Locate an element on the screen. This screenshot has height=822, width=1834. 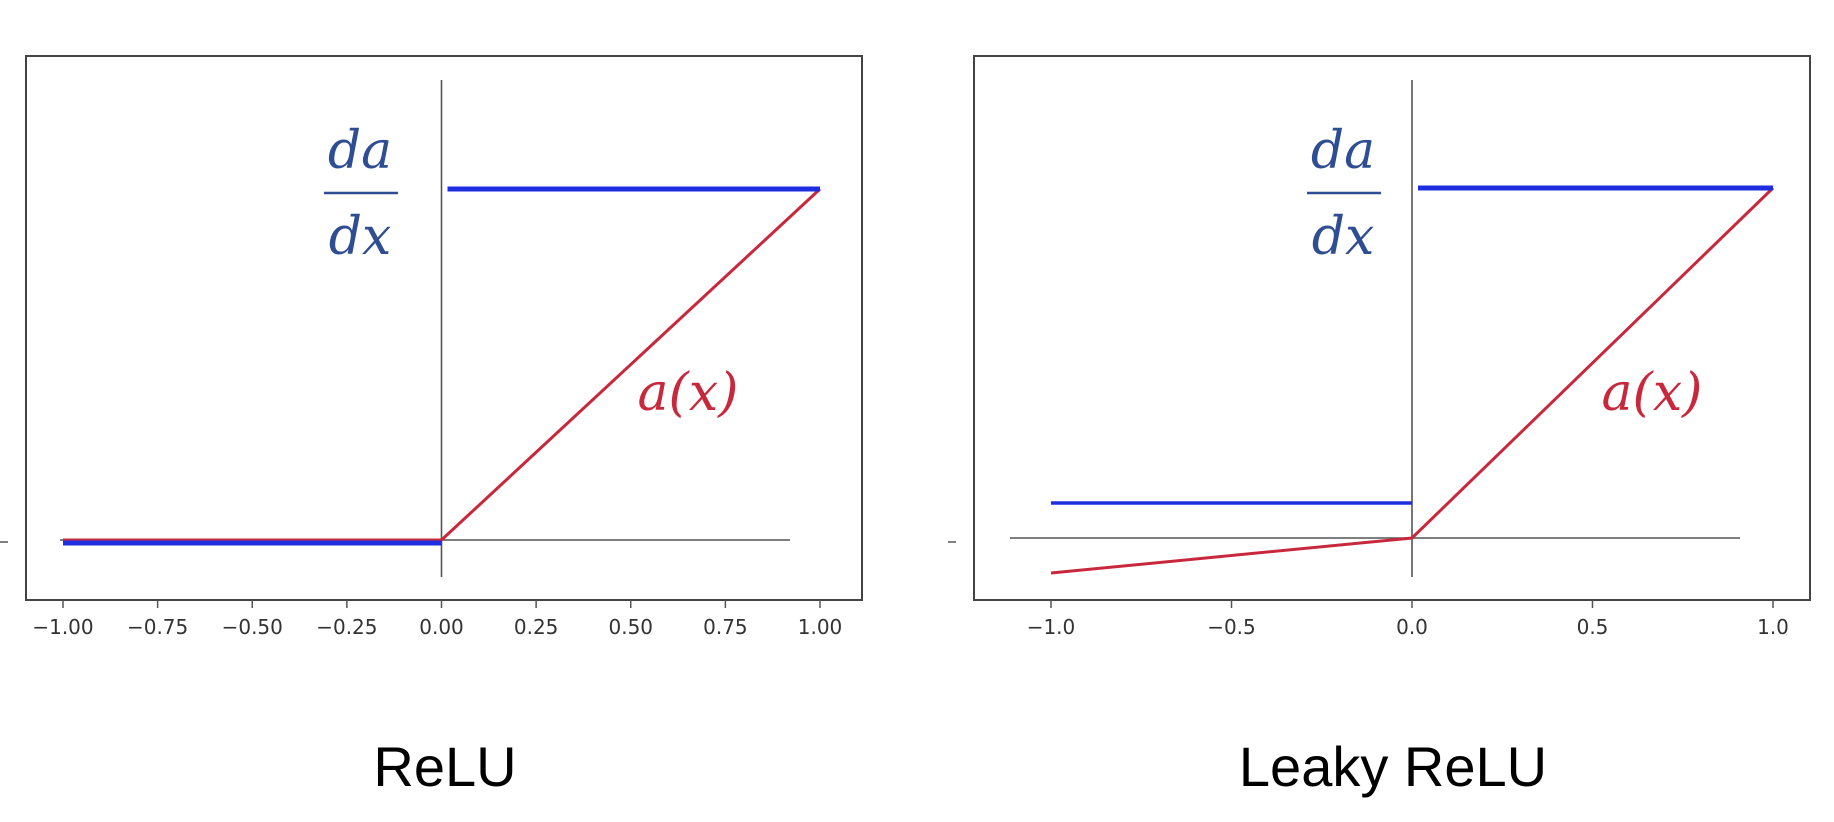
leaky-relu-derivative-numerator: da is located at coordinates (1343, 151).